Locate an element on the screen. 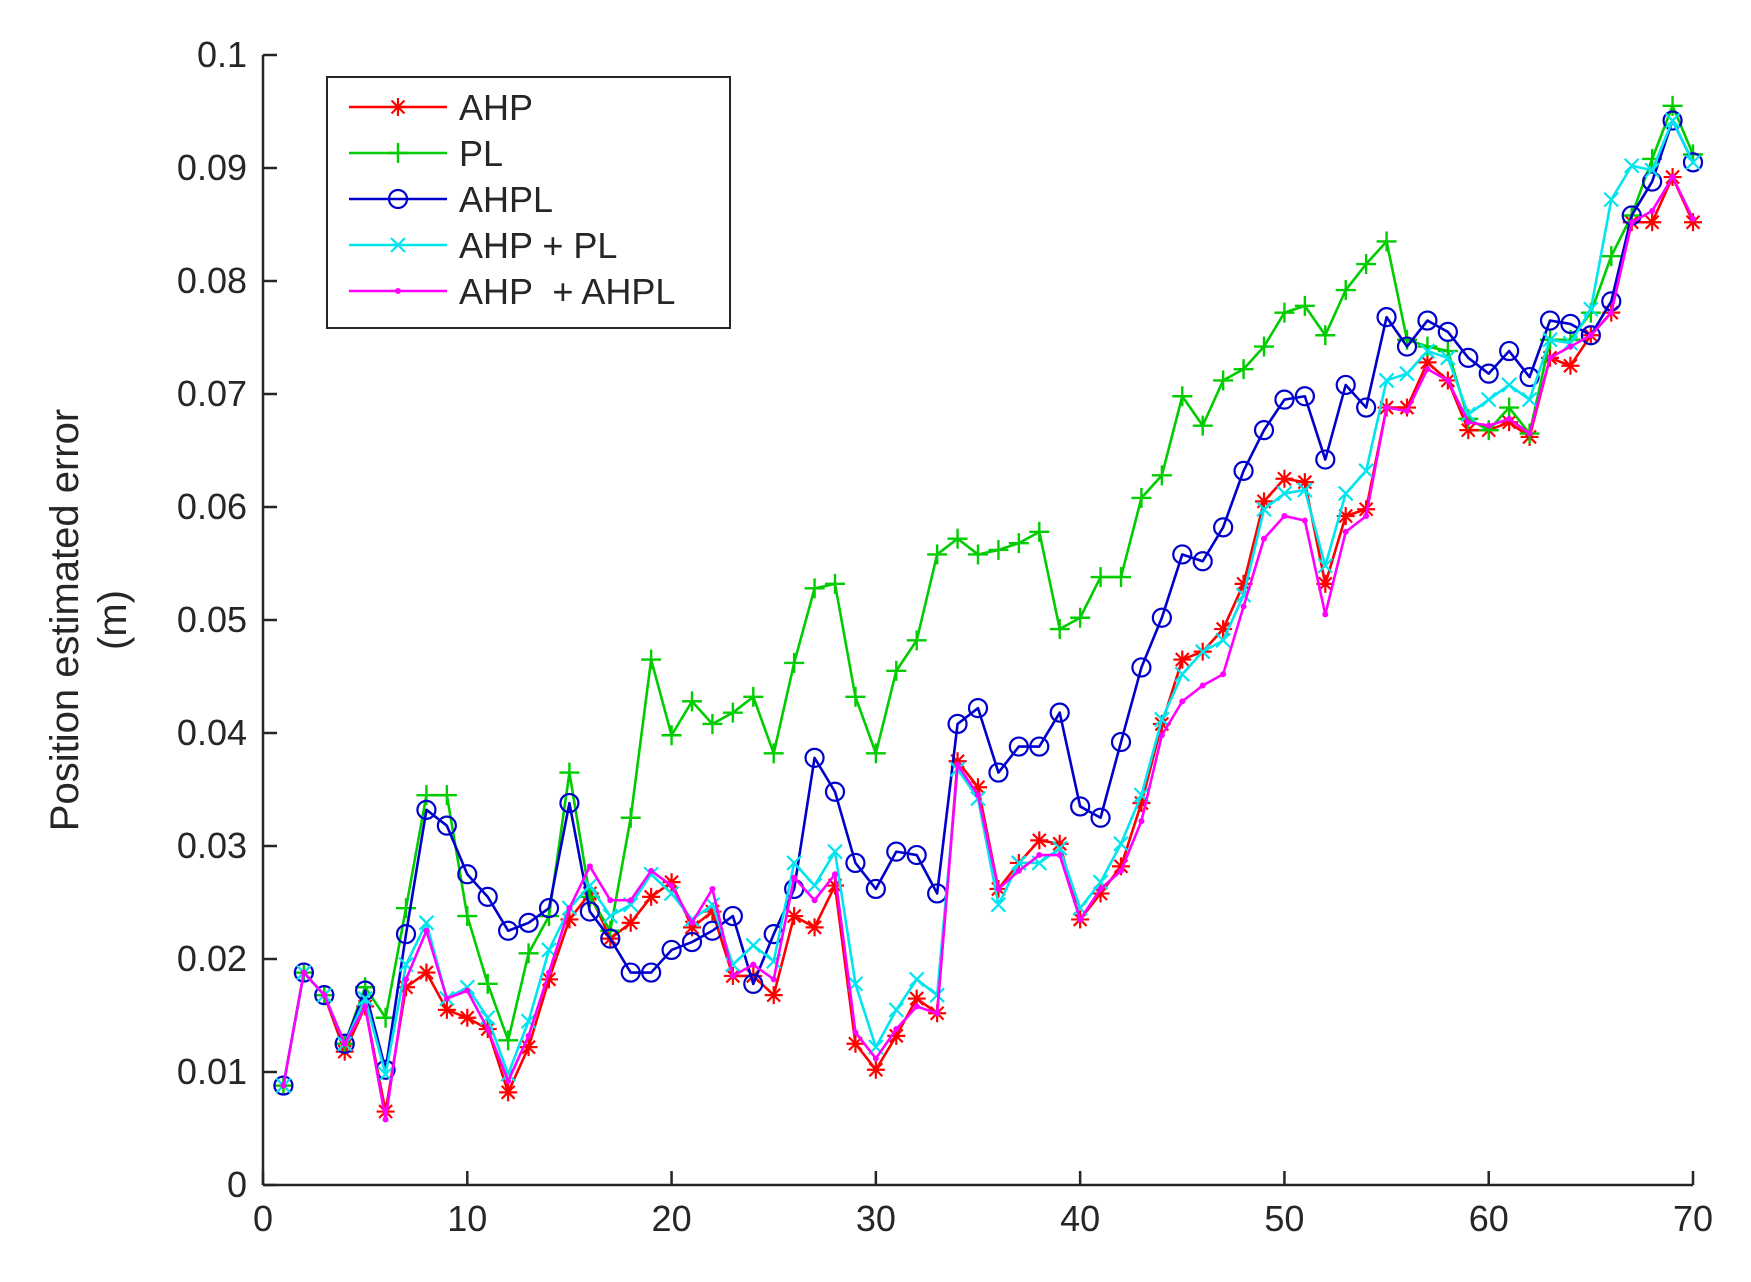  legend-box is located at coordinates (528, 202).